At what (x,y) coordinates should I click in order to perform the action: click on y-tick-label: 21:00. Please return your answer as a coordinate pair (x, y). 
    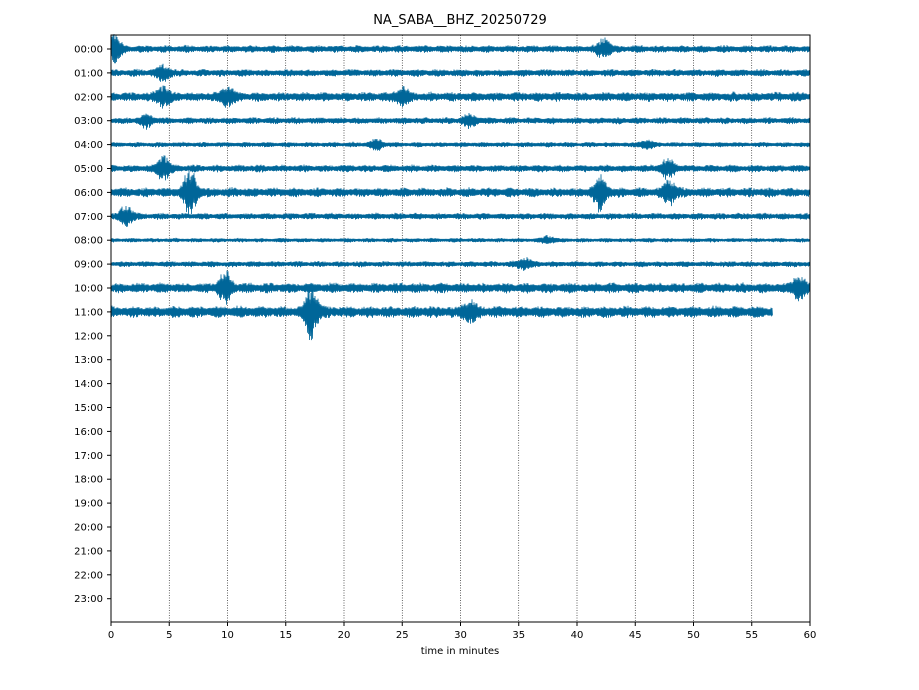
    Looking at the image, I should click on (88, 551).